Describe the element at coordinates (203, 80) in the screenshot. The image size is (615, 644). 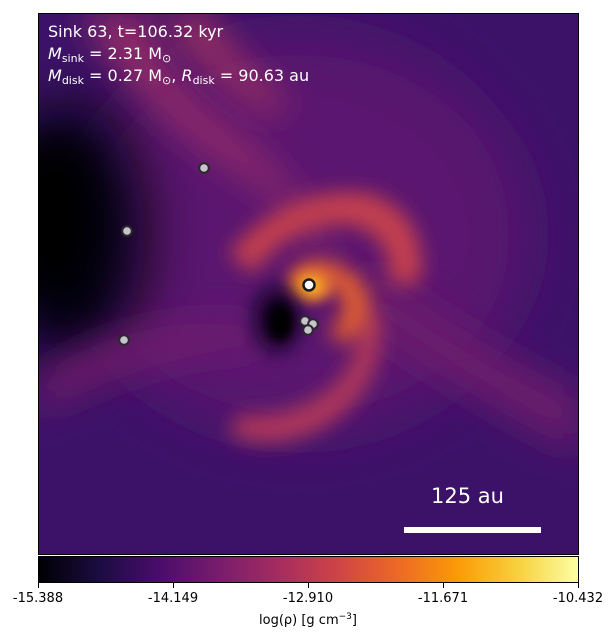
I see `disk-radius-subscript: disk` at that location.